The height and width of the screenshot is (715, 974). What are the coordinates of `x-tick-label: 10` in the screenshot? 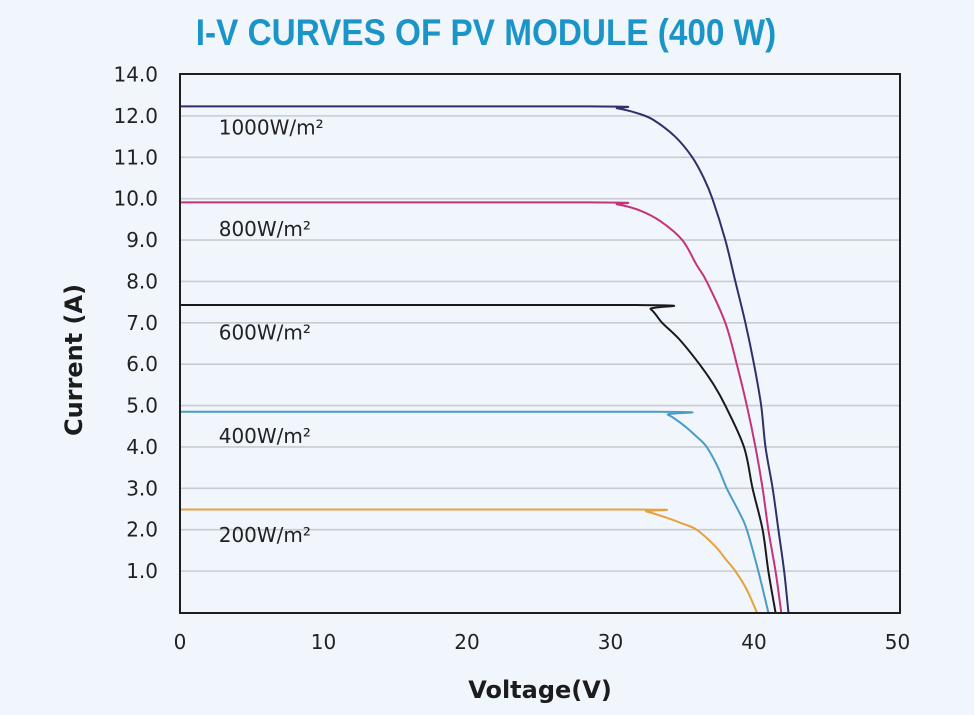 It's located at (323, 642).